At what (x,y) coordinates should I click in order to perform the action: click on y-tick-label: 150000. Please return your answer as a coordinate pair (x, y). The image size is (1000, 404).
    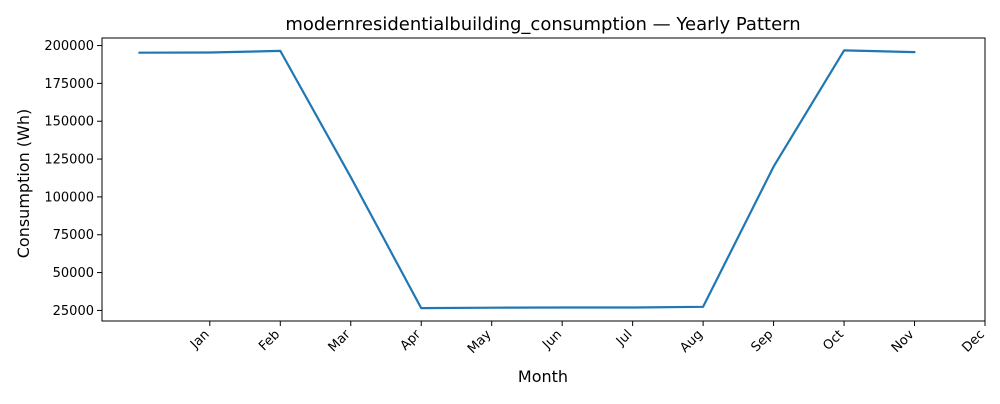
    Looking at the image, I should click on (69, 122).